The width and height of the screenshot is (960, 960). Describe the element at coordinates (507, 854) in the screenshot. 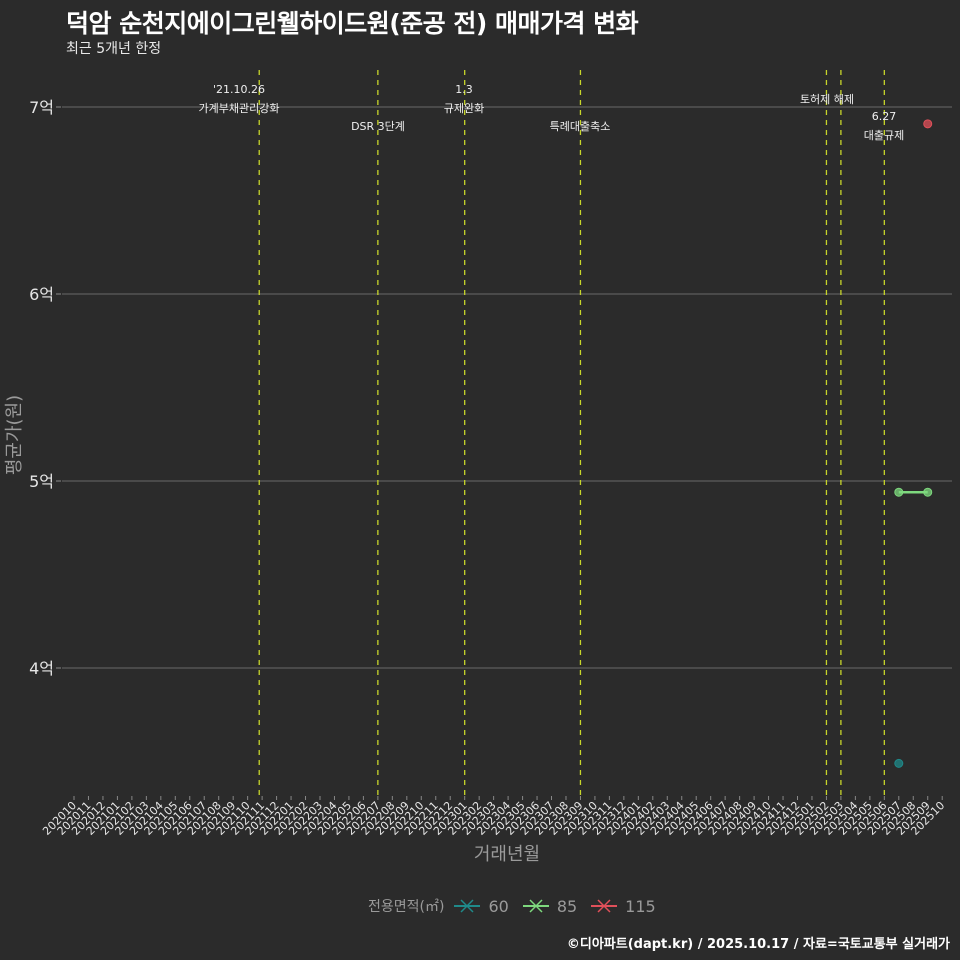

I see `x-axis-title: 거래년월` at that location.